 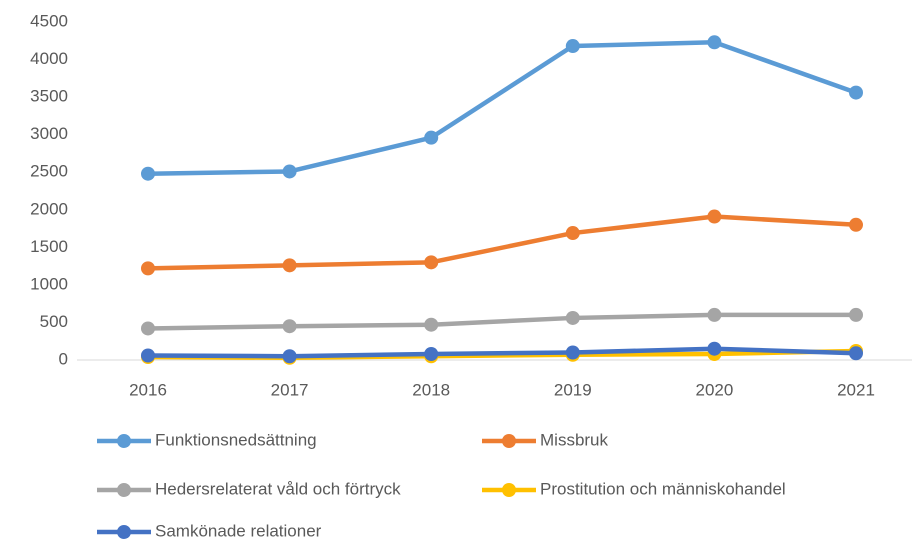 I want to click on y-tick-label: 4500, so click(x=49, y=20).